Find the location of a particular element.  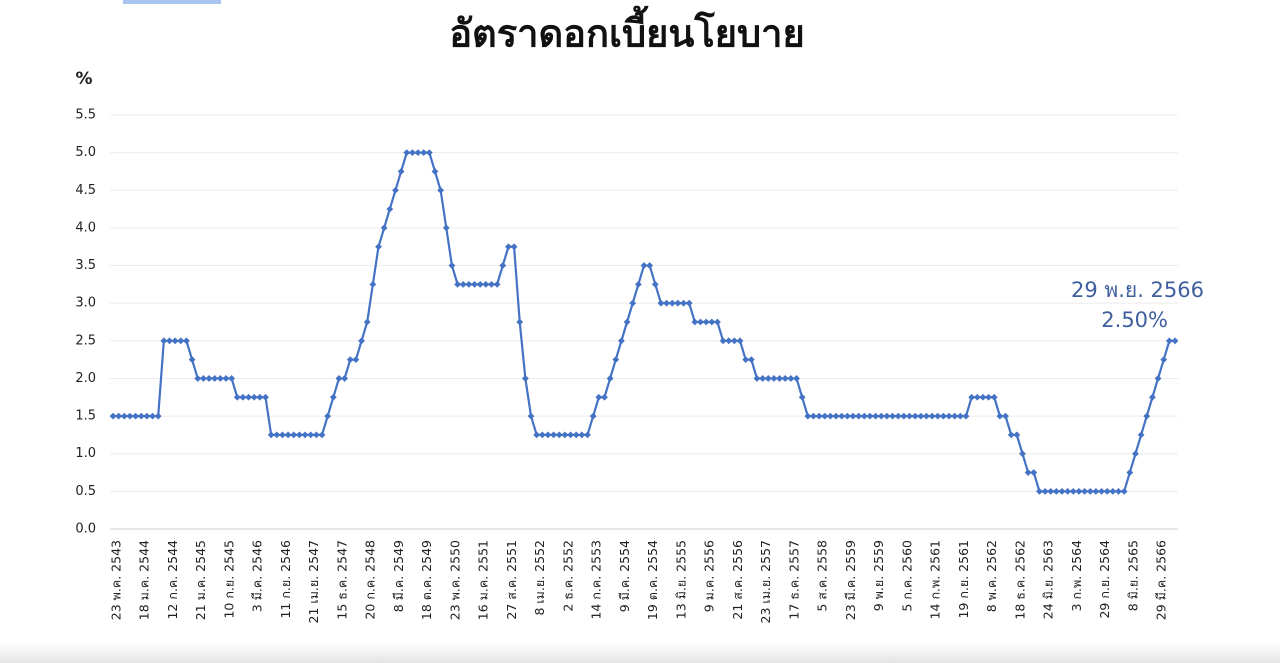

x-tick-label: 24 มิ.ย. 2563 is located at coordinates (1048, 579).